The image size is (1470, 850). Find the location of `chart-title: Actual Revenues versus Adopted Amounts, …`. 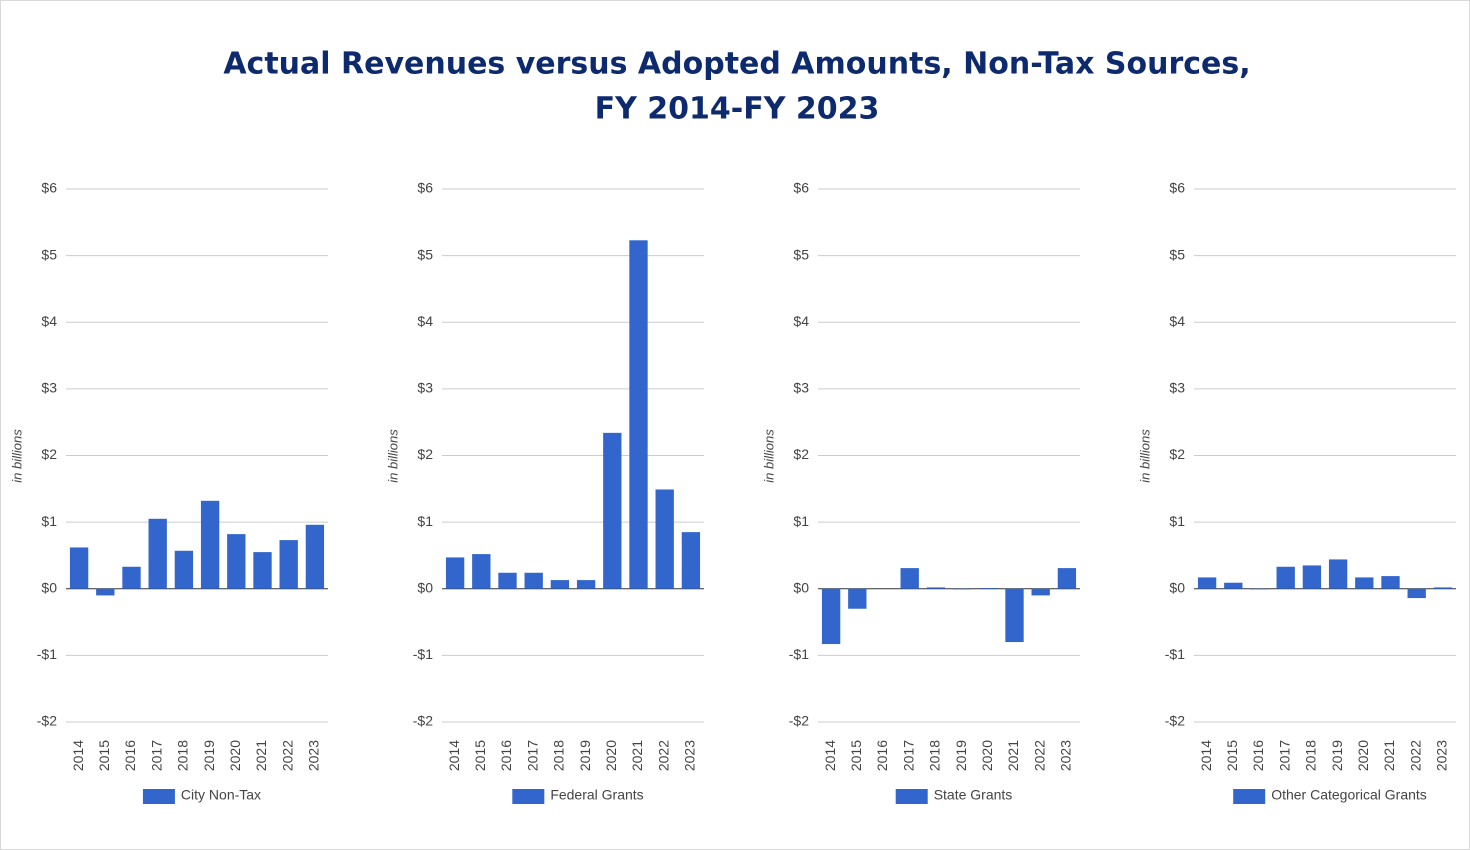

chart-title: Actual Revenues versus Adopted Amounts, … is located at coordinates (736, 64).